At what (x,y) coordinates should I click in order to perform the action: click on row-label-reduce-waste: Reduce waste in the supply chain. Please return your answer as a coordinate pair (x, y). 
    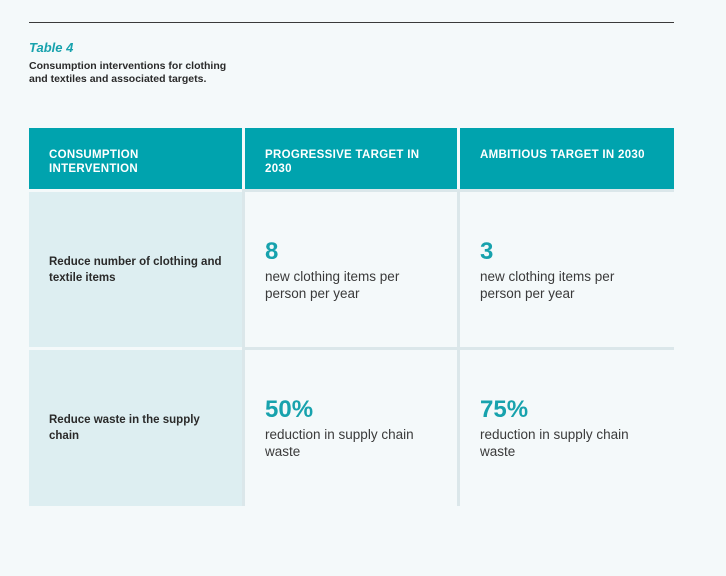
    Looking at the image, I should click on (135, 428).